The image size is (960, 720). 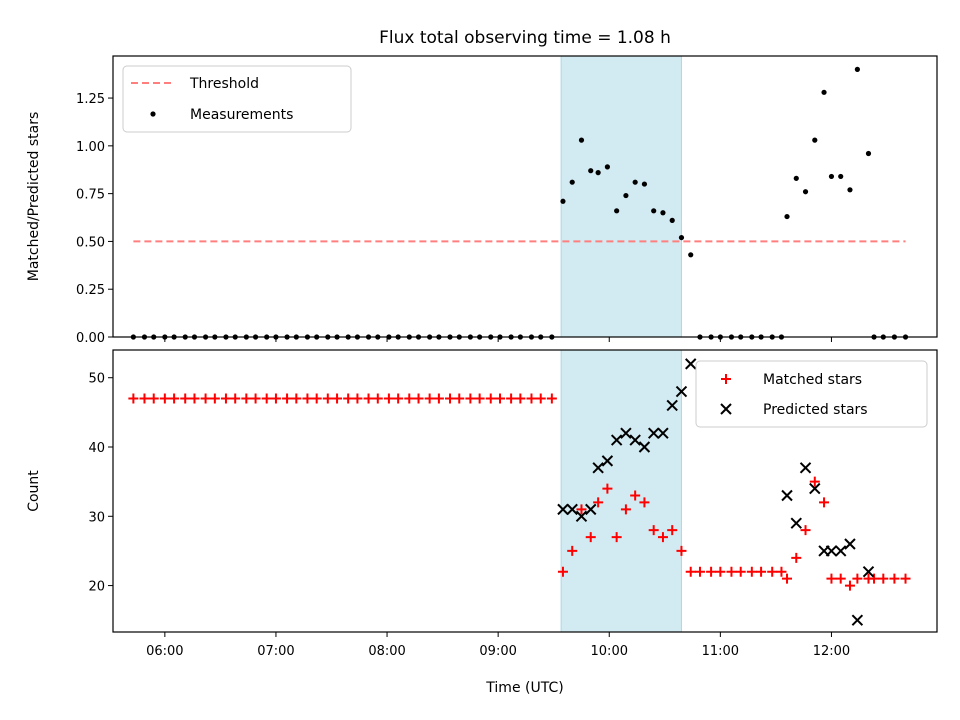 I want to click on series-predicted-stars, so click(x=716, y=492).